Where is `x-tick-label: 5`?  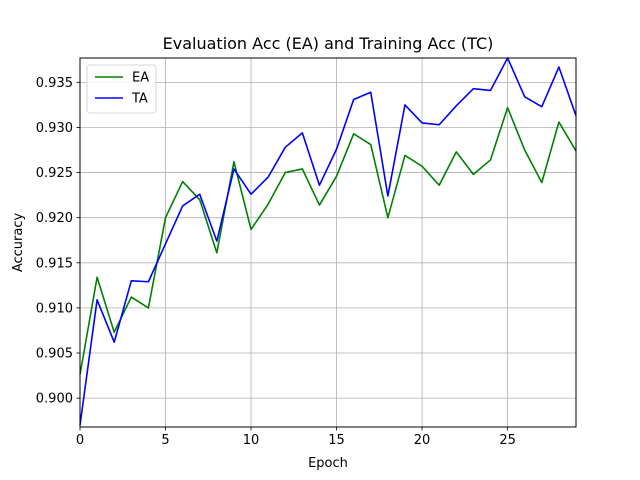
x-tick-label: 5 is located at coordinates (165, 440).